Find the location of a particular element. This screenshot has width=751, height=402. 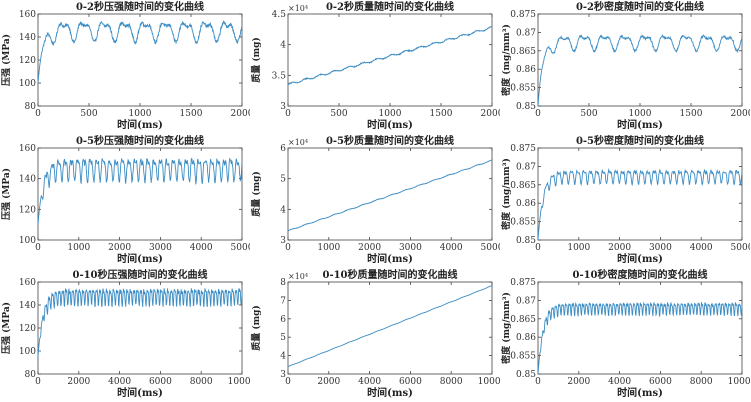

y-tick-label: 80 is located at coordinates (31, 375).